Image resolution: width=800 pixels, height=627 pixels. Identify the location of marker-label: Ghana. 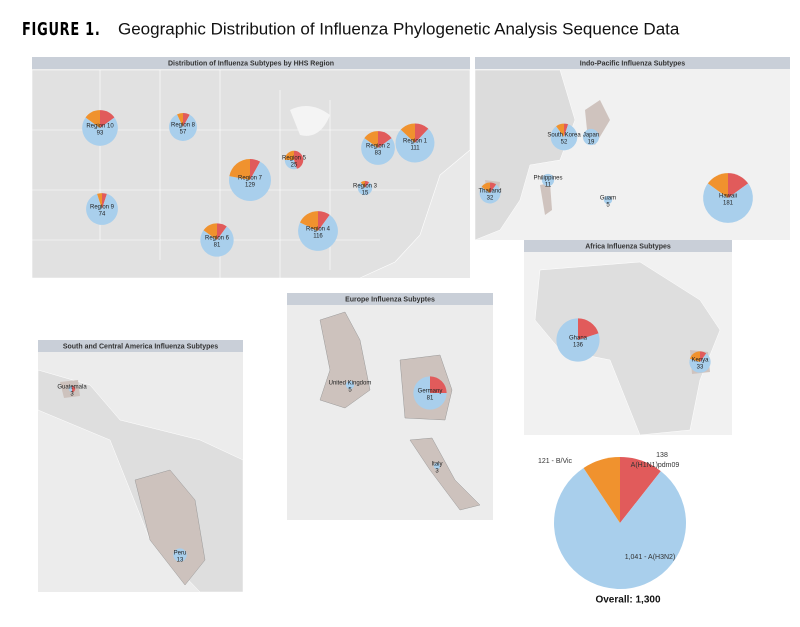
(578, 339).